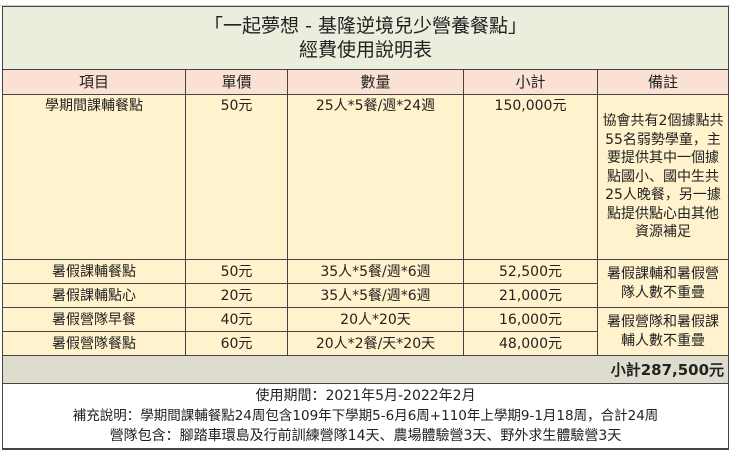 The width and height of the screenshot is (730, 455). I want to click on total-row: 小計287,500元, so click(365, 369).